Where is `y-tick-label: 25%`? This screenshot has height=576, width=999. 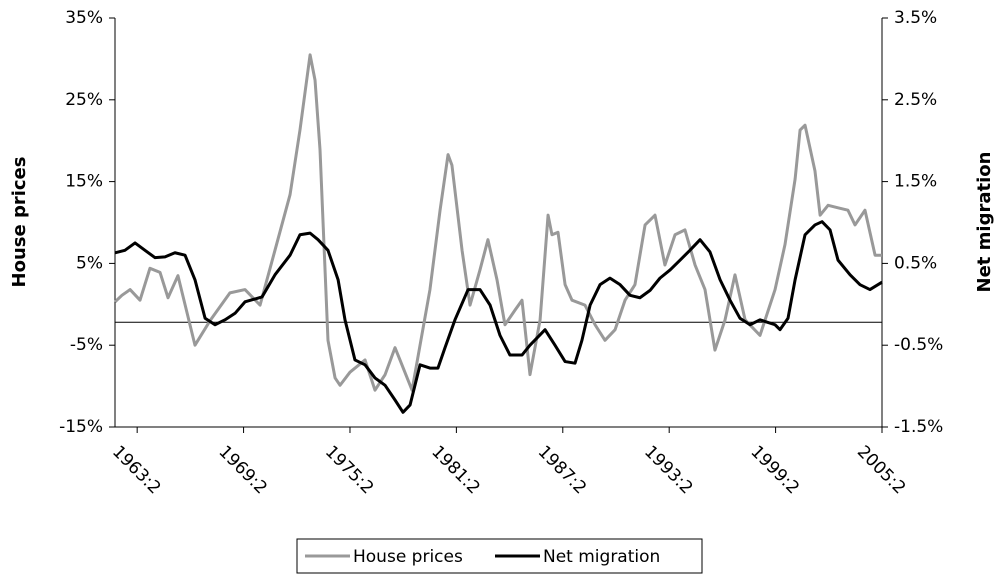
y-tick-label: 25% is located at coordinates (84, 100).